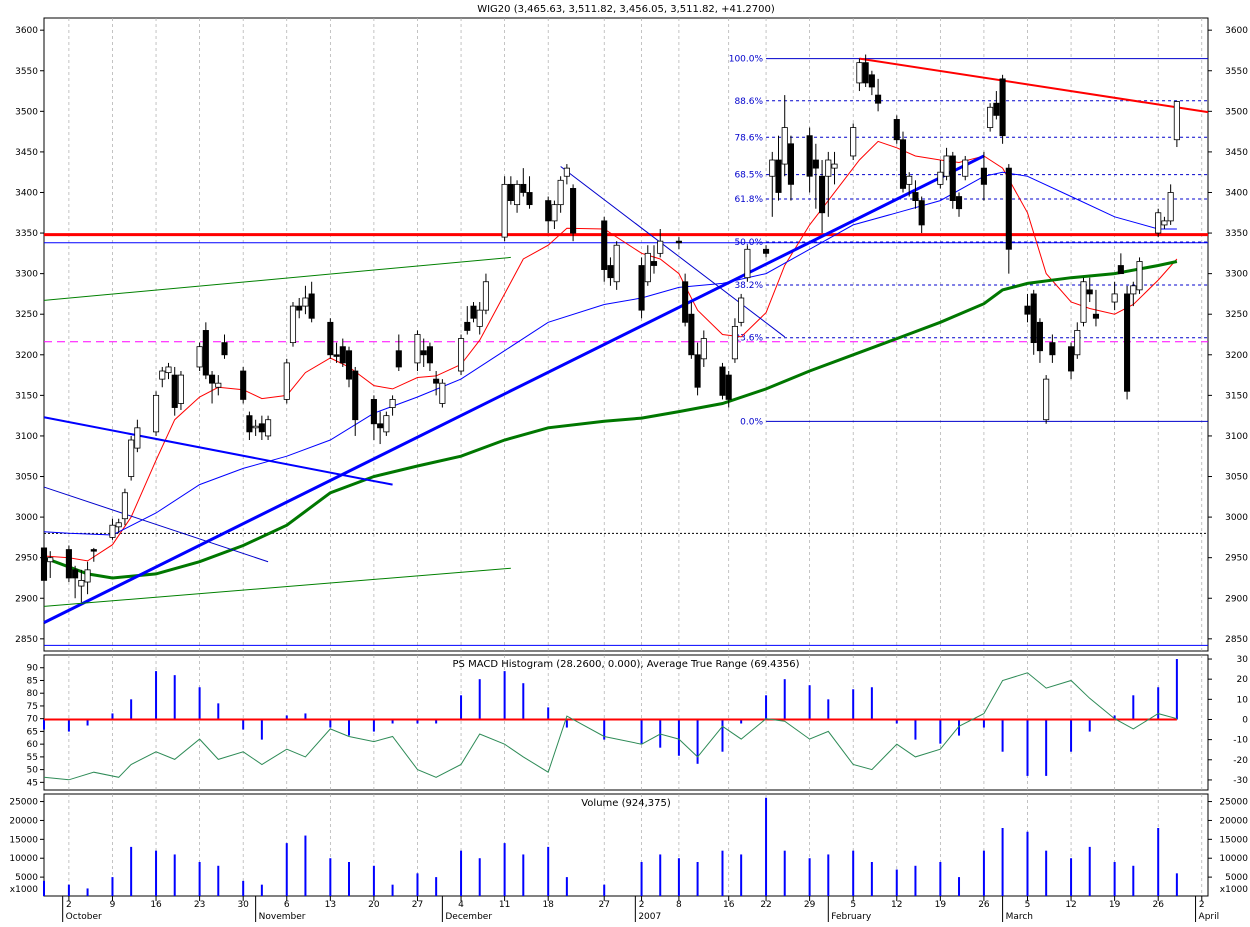 Image resolution: width=1250 pixels, height=927 pixels. Describe the element at coordinates (1233, 803) in the screenshot. I see `volume-tick-label-right: 25000` at that location.